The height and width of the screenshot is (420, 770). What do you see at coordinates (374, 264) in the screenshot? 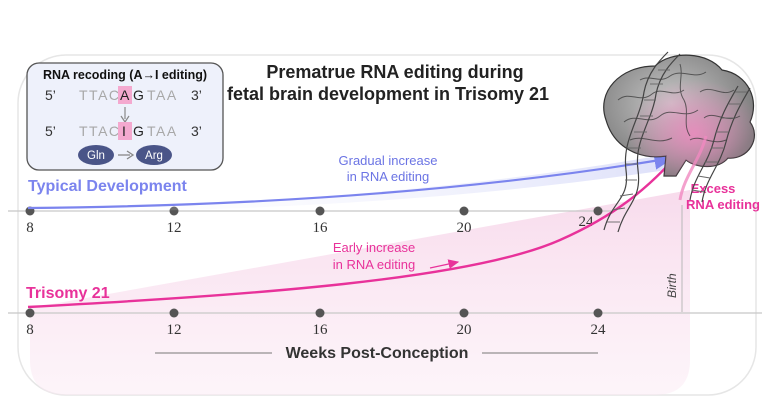
I see `trisomy-annotation-line2: in RNA editing` at bounding box center [374, 264].